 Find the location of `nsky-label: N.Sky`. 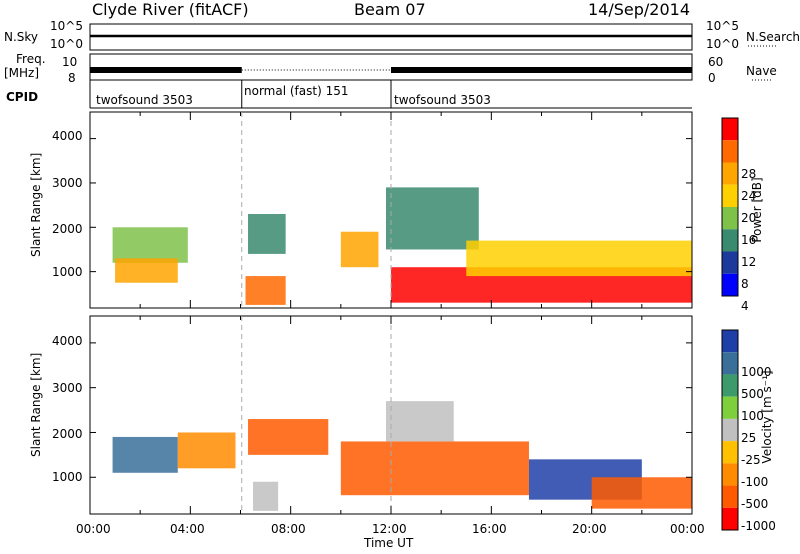

nsky-label: N.Sky is located at coordinates (21, 37).